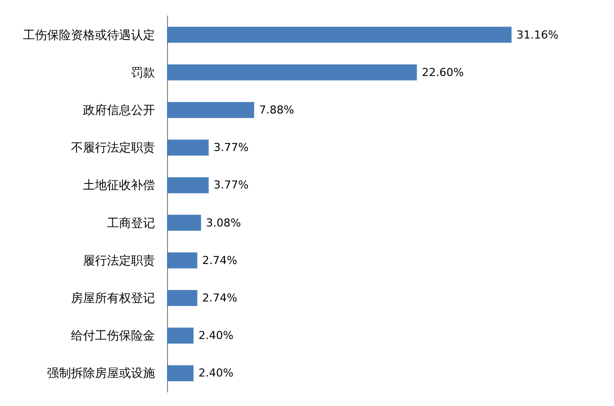  I want to click on y-tick-label: 政府信息公开, so click(119, 110).